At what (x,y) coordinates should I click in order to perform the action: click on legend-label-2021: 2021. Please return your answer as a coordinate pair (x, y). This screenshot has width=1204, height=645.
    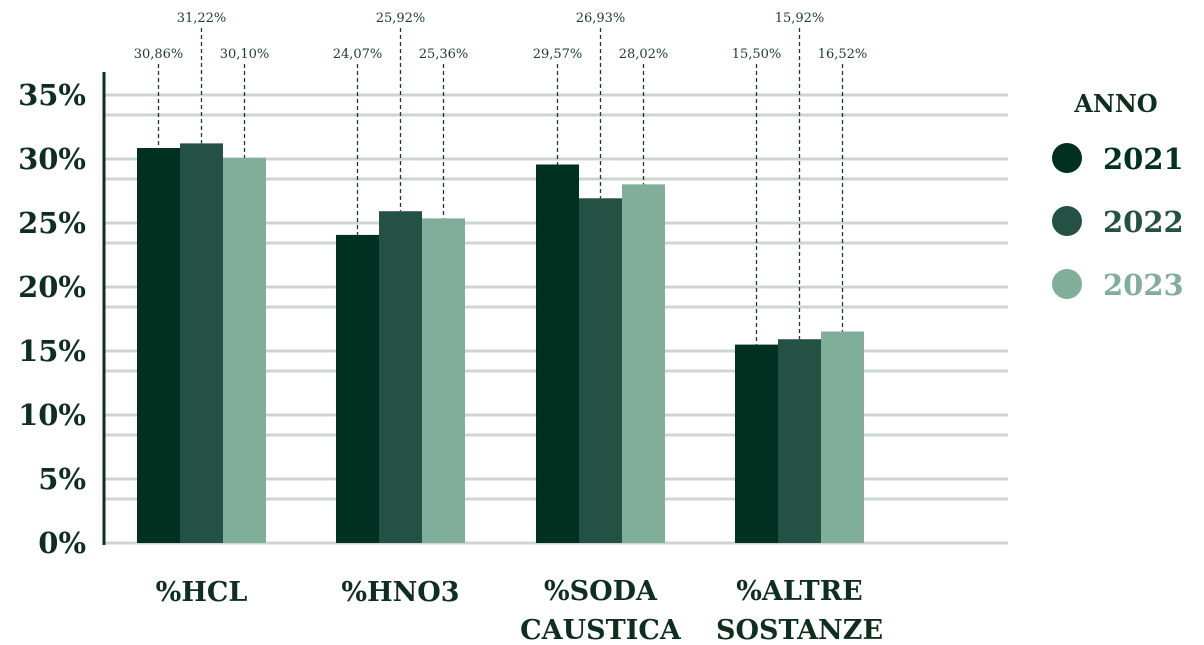
    Looking at the image, I should click on (1143, 159).